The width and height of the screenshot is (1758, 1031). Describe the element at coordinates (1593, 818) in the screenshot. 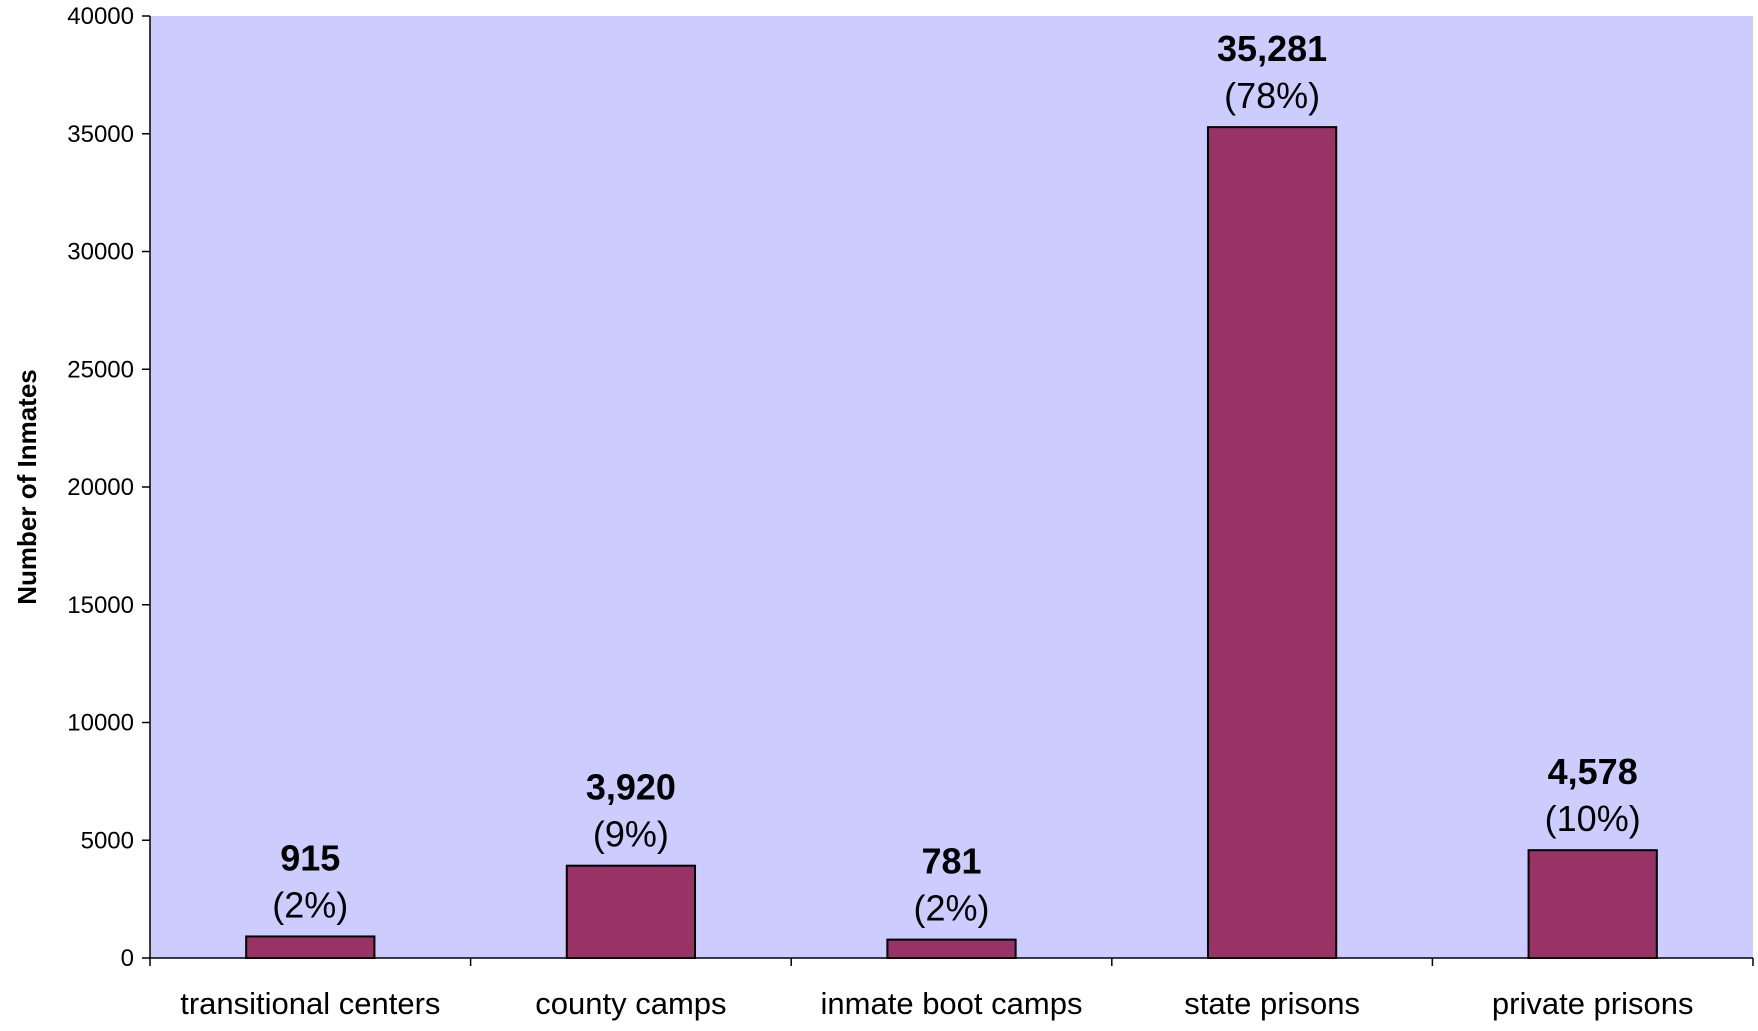

I see `bar-percent-label: (10%)` at that location.